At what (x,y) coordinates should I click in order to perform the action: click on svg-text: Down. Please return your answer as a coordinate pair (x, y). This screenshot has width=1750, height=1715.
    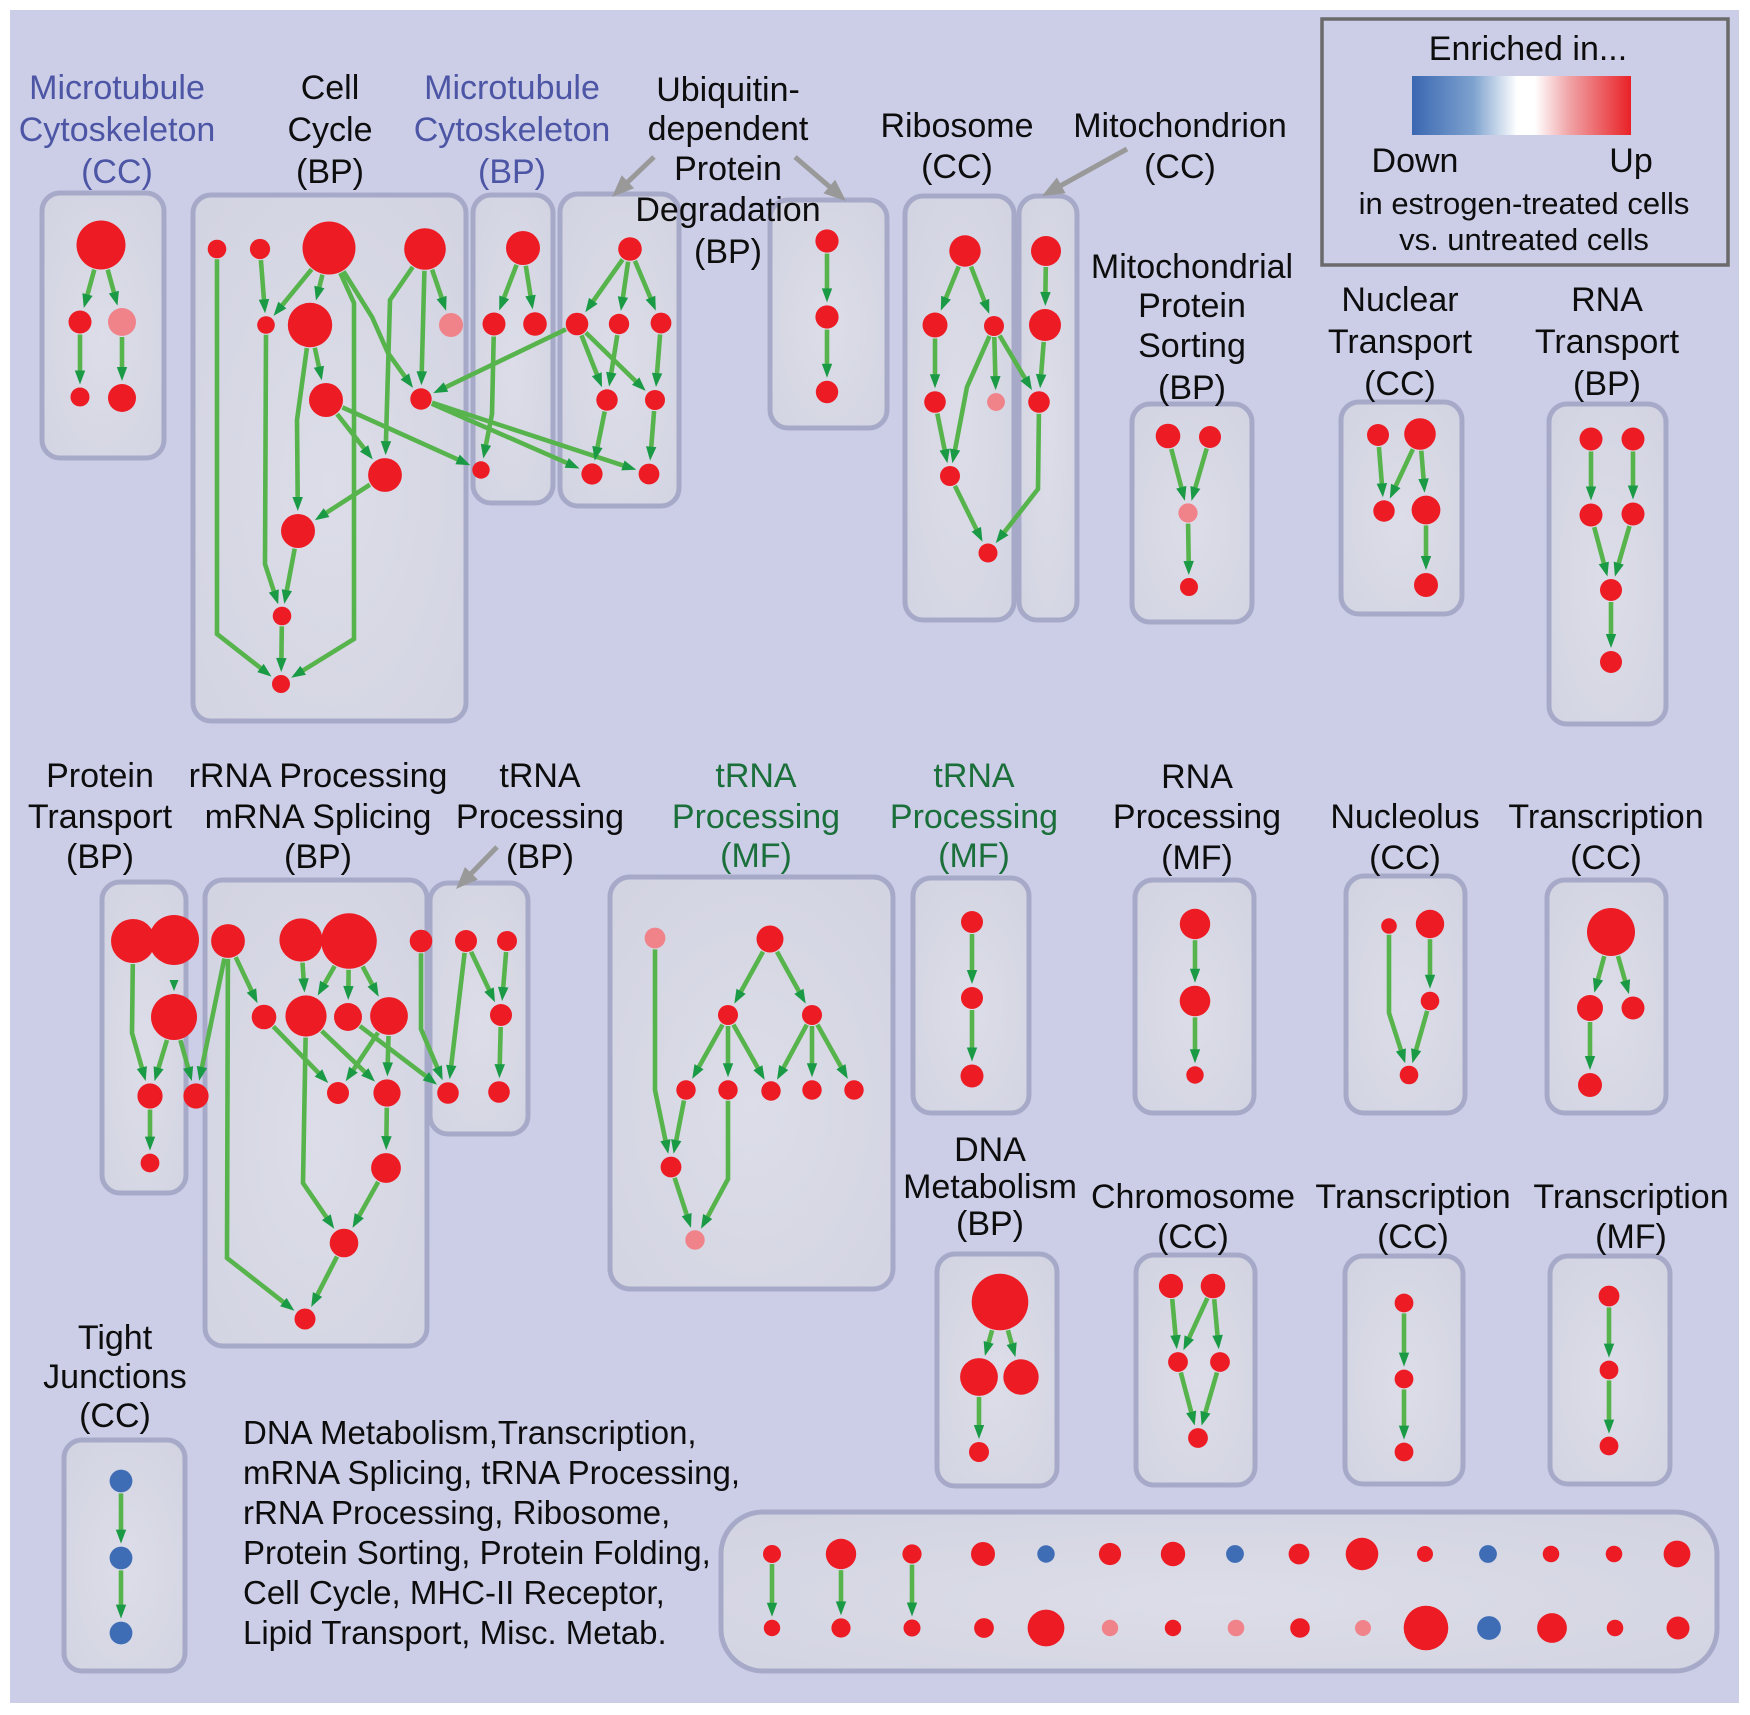
    Looking at the image, I should click on (1415, 161).